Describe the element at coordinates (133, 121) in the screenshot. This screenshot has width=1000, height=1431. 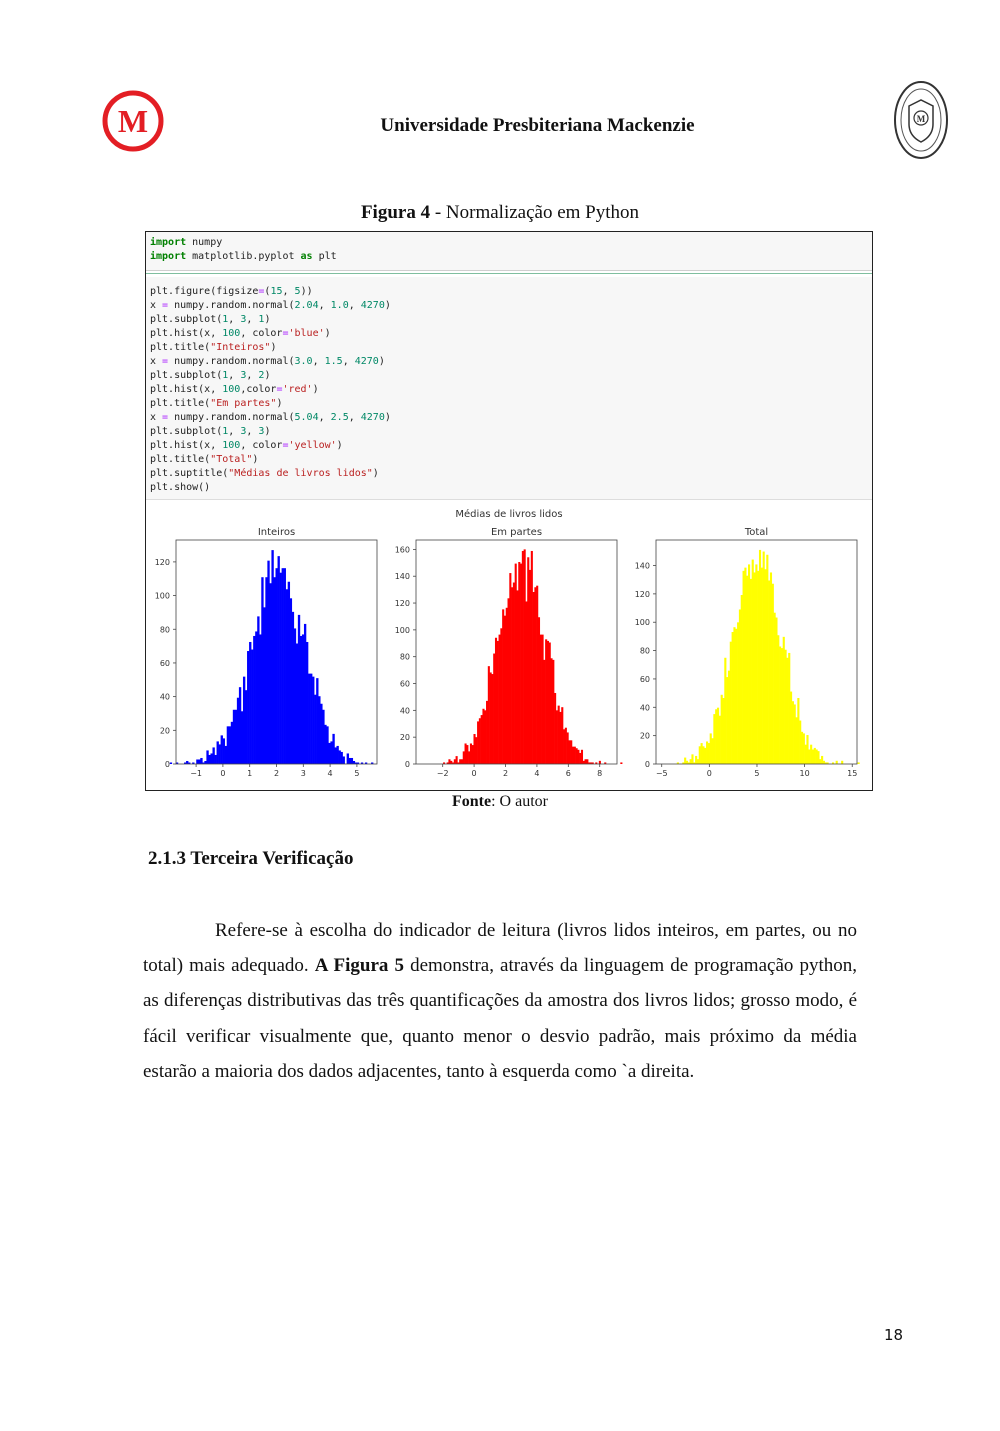
I see `mackenzie-logo: M` at that location.